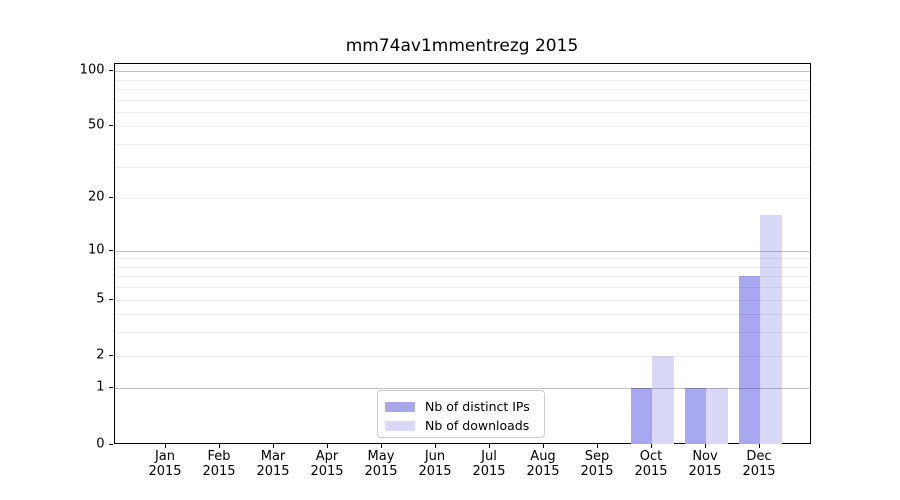 This screenshot has height=500, width=900. What do you see at coordinates (100, 387) in the screenshot?
I see `y-tick-label: 1` at bounding box center [100, 387].